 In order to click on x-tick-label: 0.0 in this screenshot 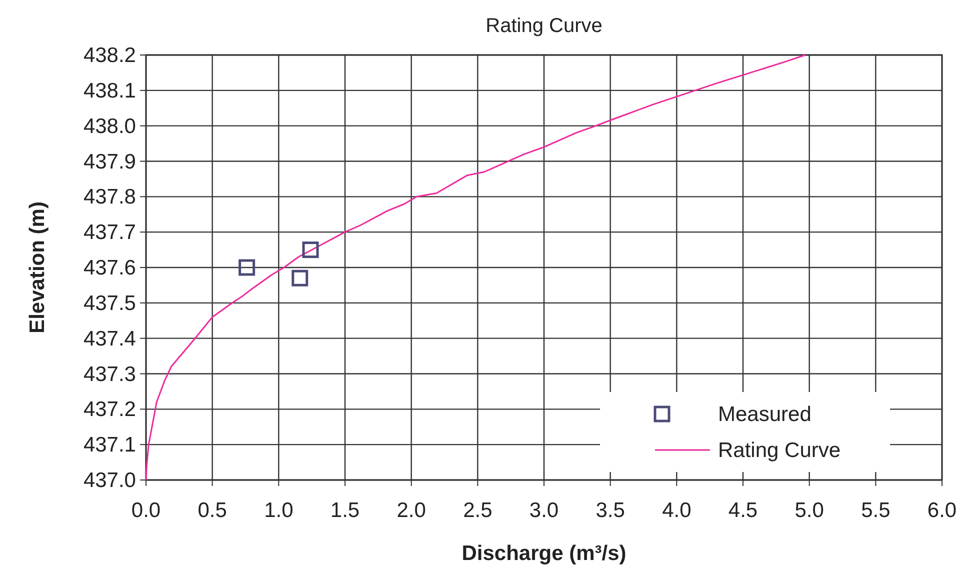, I will do `click(146, 510)`.